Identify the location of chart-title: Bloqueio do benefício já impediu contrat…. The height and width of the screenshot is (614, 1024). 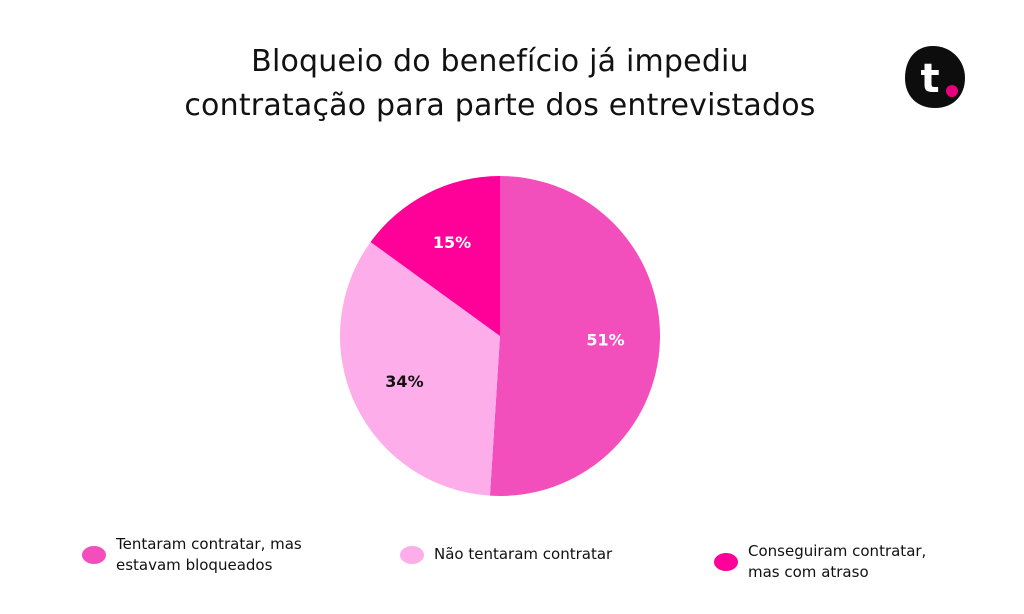
(500, 84).